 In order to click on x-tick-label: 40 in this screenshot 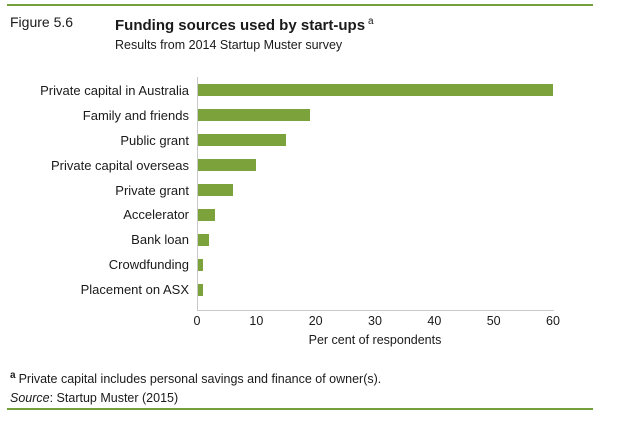, I will do `click(434, 321)`.